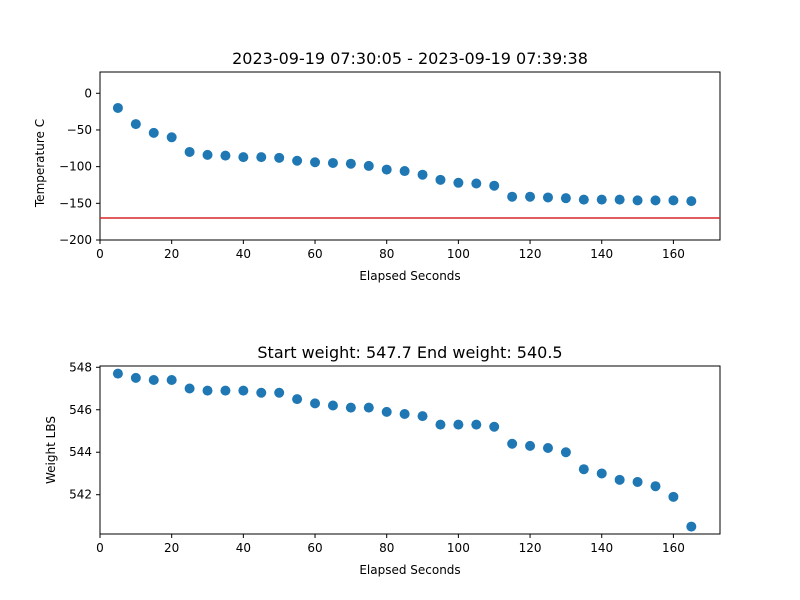  Describe the element at coordinates (75, 203) in the screenshot. I see `temperature-y-tick-label: −150` at that location.